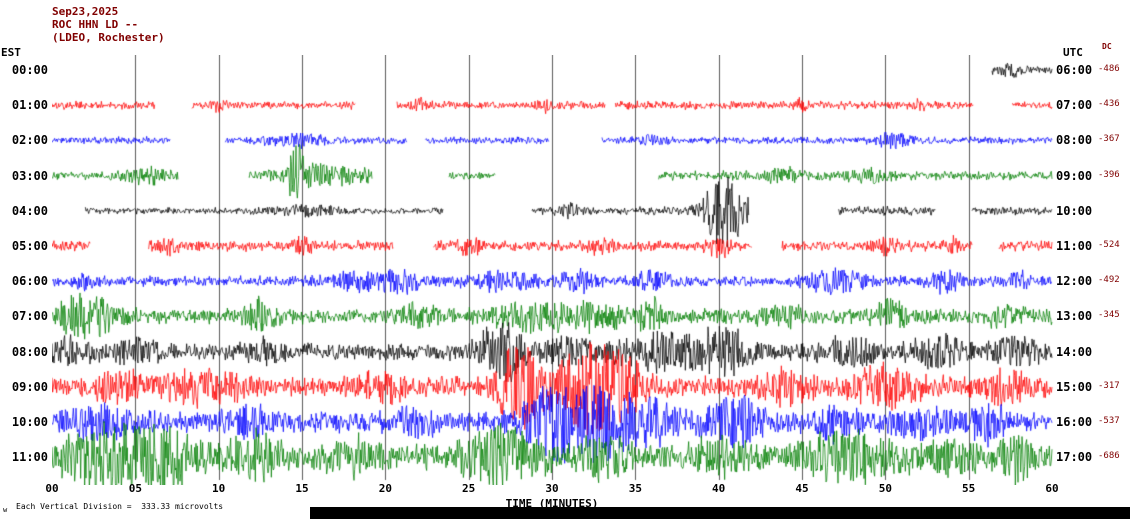  I want to click on x-tick-label: 10, so click(219, 488).